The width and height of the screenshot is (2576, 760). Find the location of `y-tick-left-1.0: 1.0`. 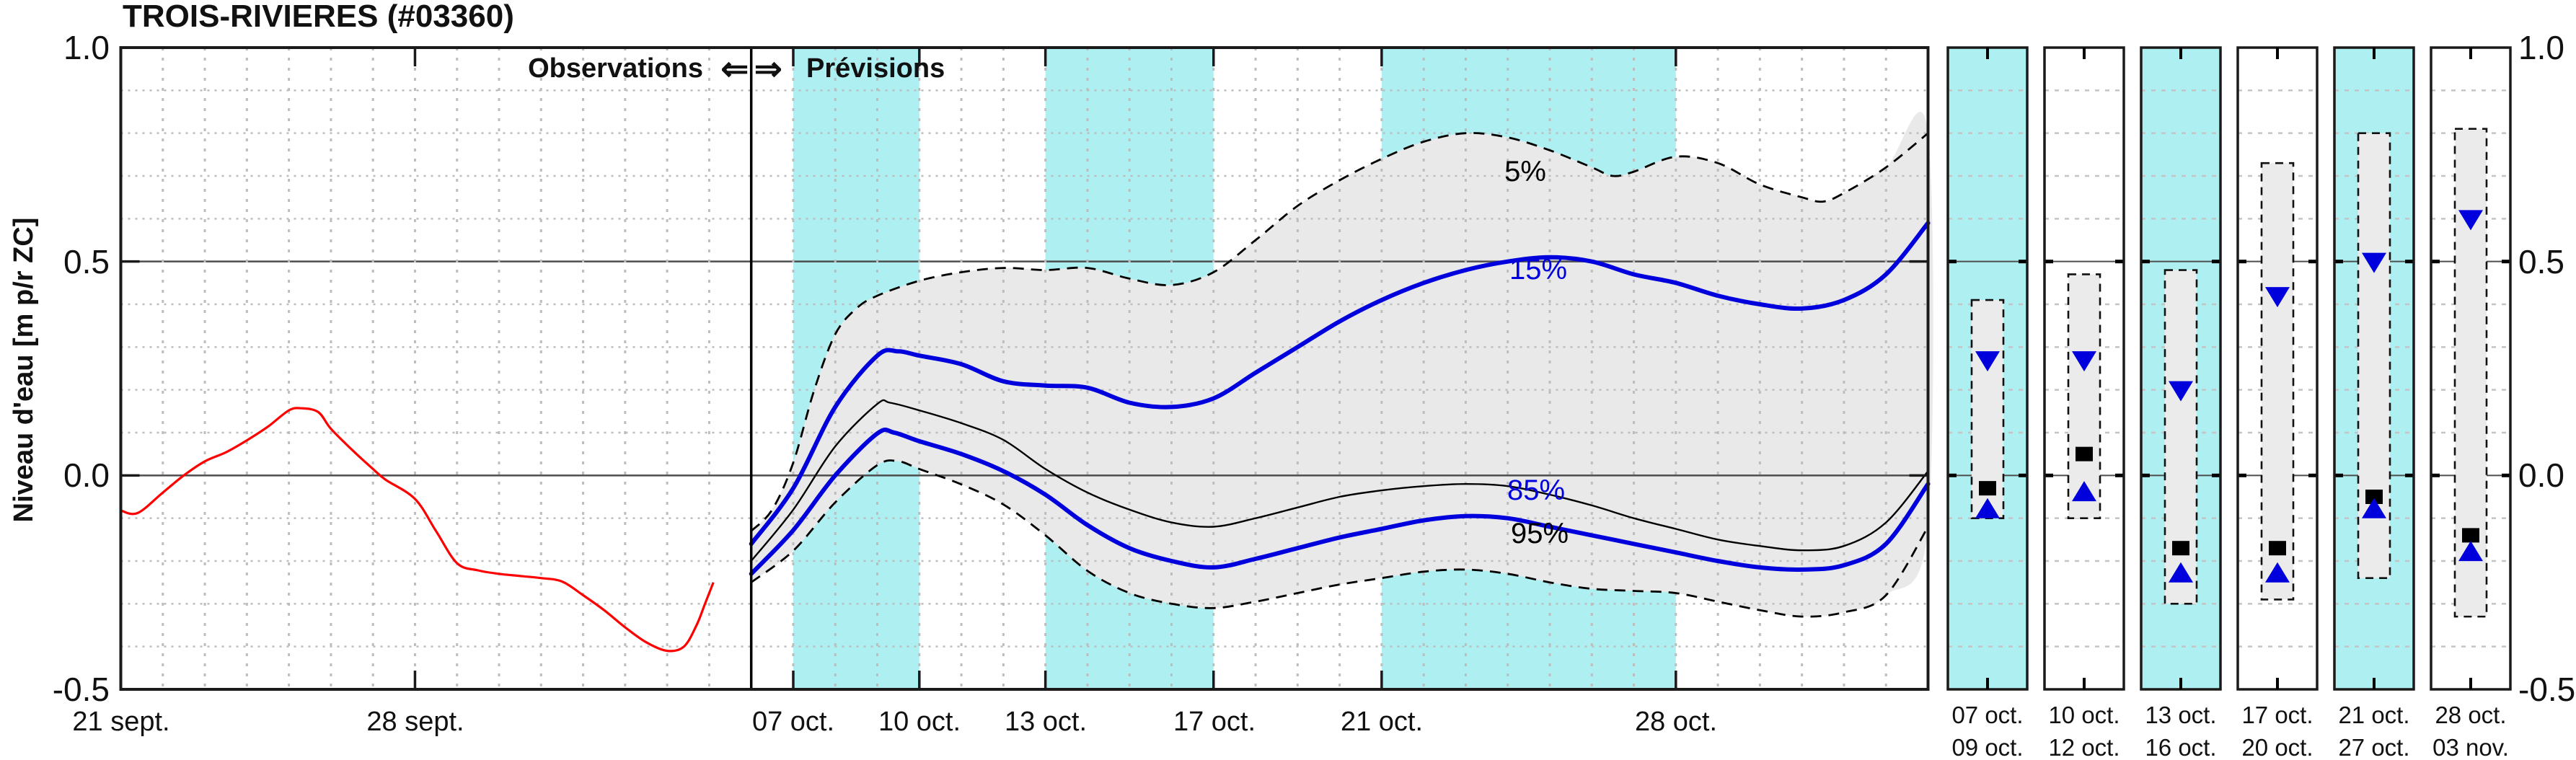

y-tick-left-1.0: 1.0 is located at coordinates (86, 47).